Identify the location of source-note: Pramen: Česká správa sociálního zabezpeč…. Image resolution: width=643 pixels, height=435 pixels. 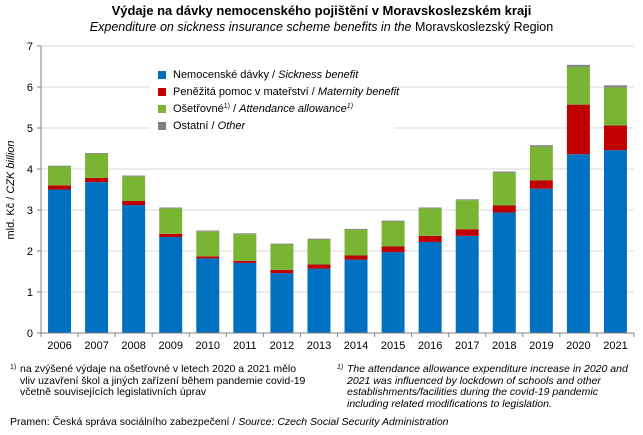
(229, 422).